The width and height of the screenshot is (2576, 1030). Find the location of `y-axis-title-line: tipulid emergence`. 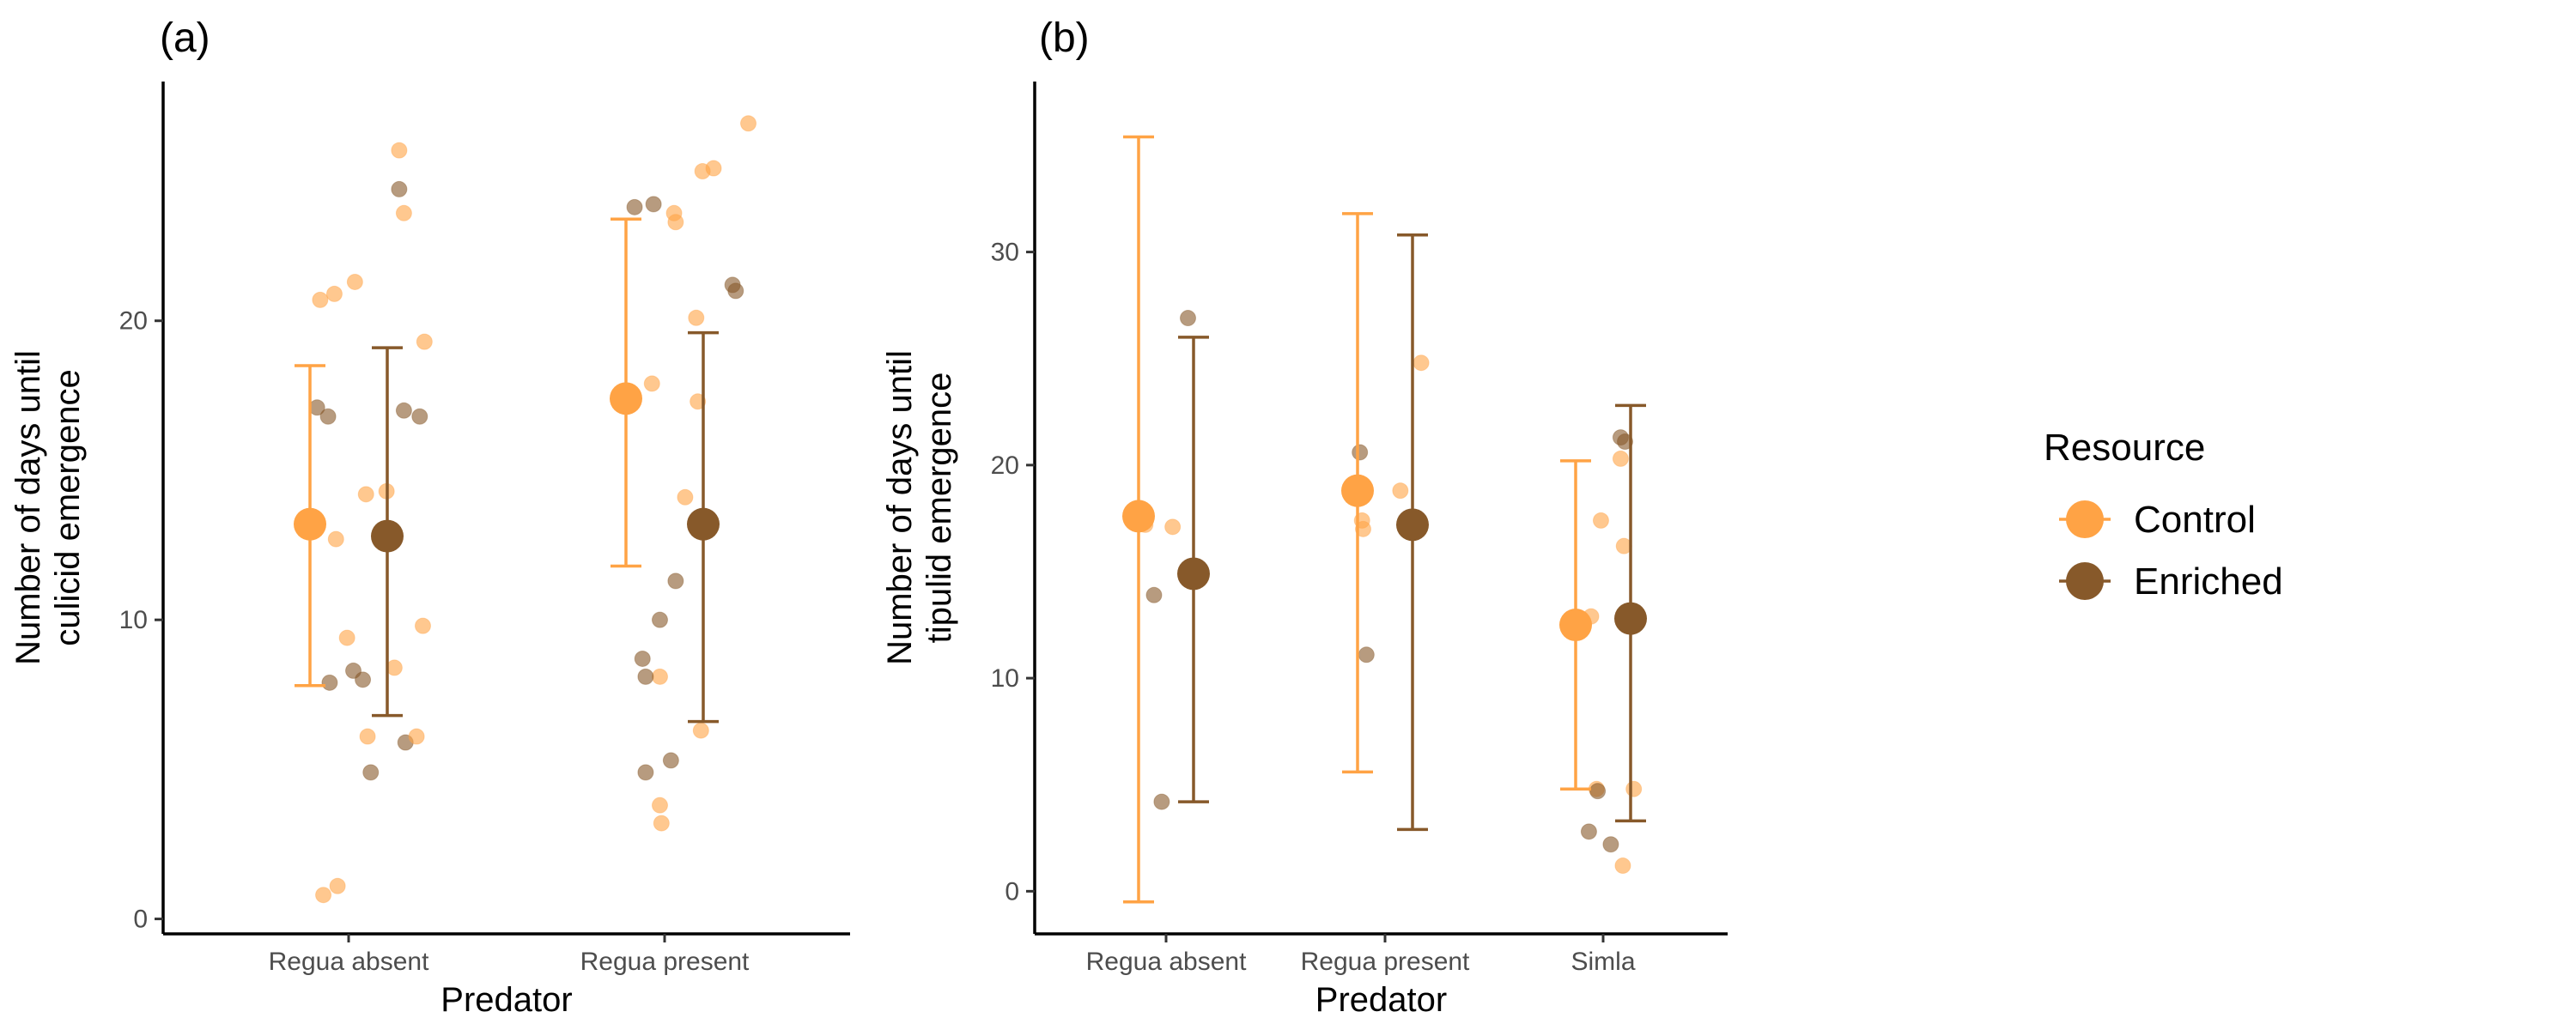

y-axis-title-line: tipulid emergence is located at coordinates (939, 508).